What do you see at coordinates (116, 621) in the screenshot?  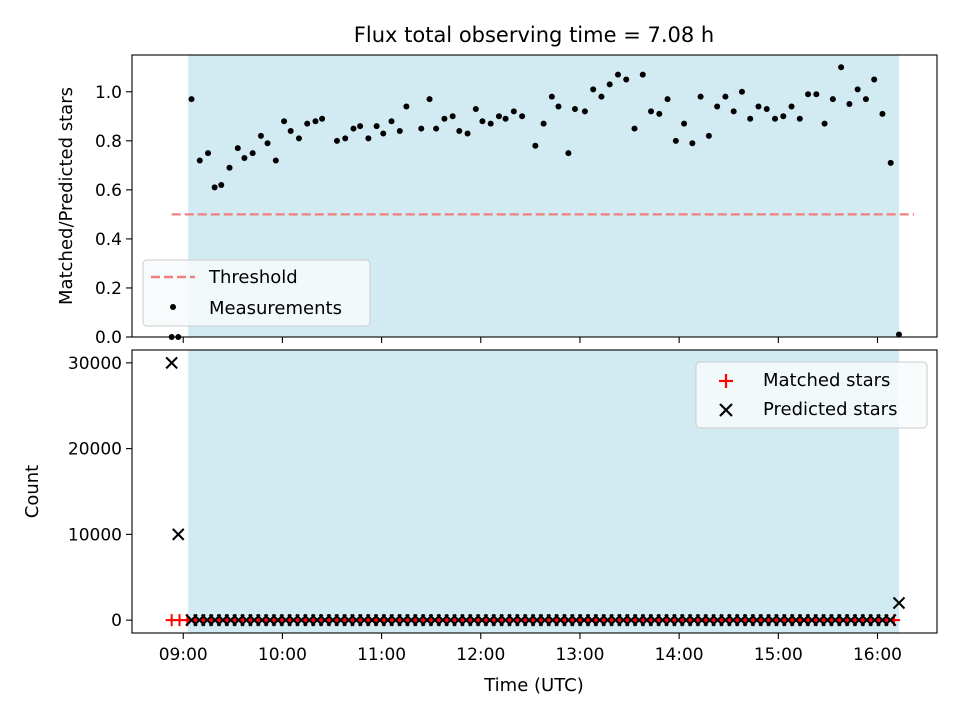 I see `bottom-ytick-label: 0` at bounding box center [116, 621].